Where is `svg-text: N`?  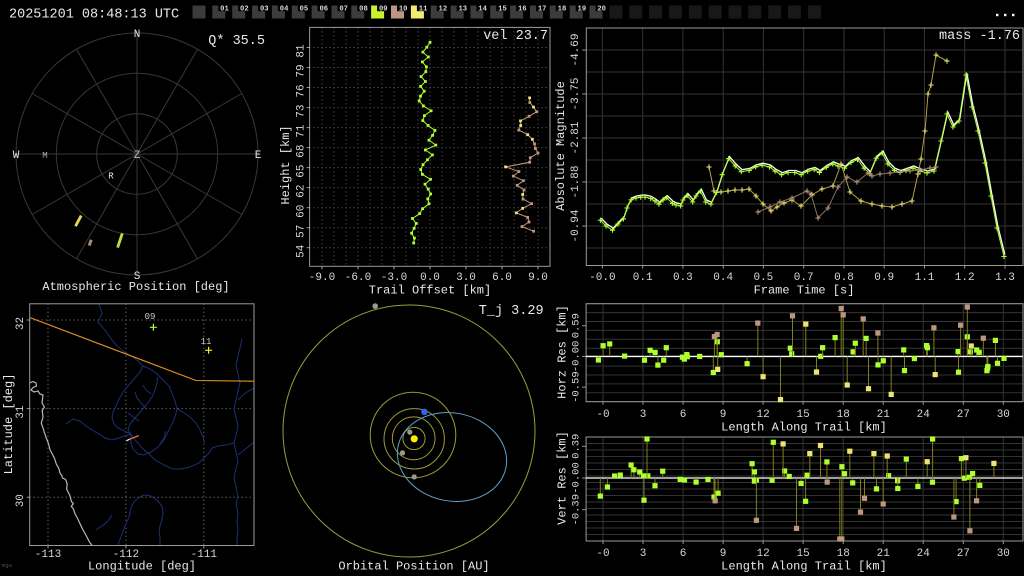 svg-text: N is located at coordinates (137, 35).